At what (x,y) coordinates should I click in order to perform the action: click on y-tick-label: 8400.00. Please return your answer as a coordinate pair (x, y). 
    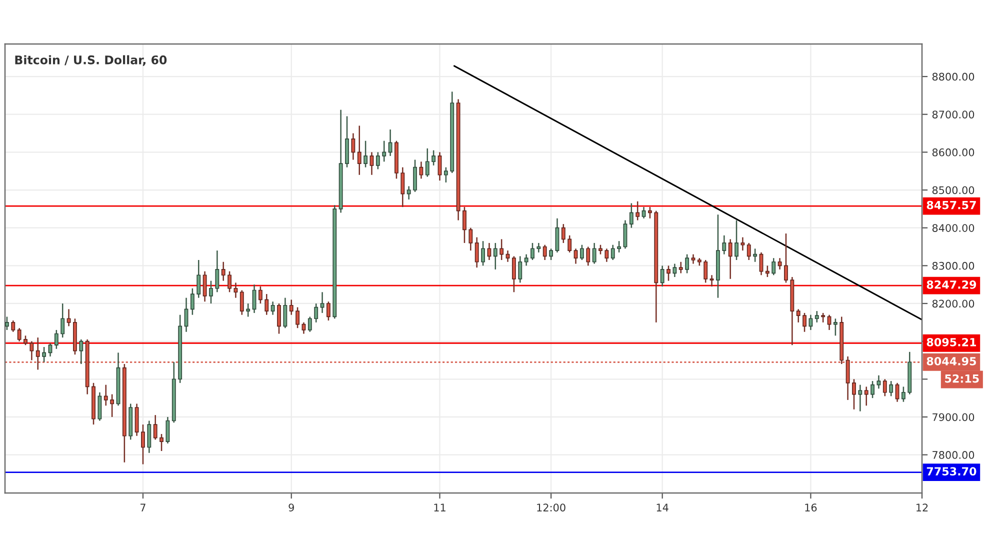
    Looking at the image, I should click on (953, 228).